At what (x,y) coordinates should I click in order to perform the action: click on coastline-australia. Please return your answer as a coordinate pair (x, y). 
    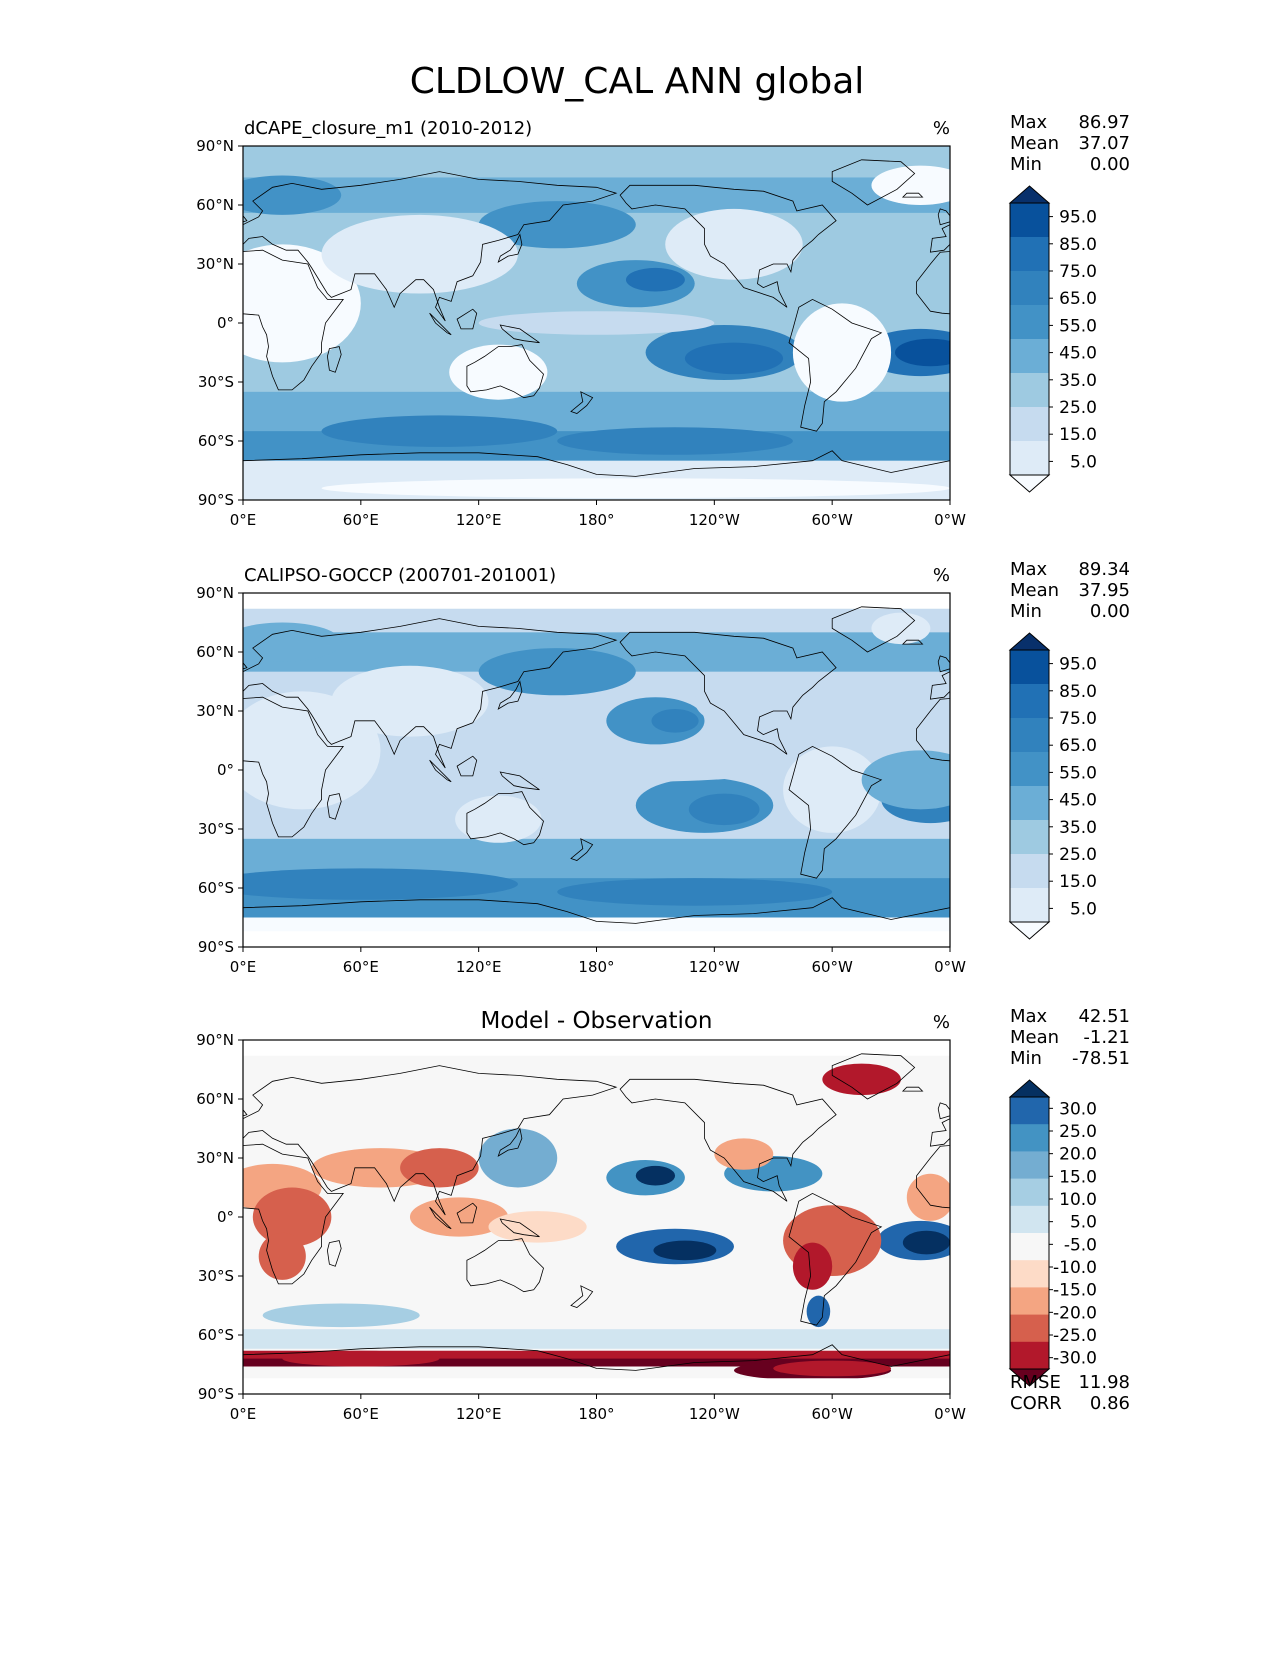
    Looking at the image, I should click on (505, 1265).